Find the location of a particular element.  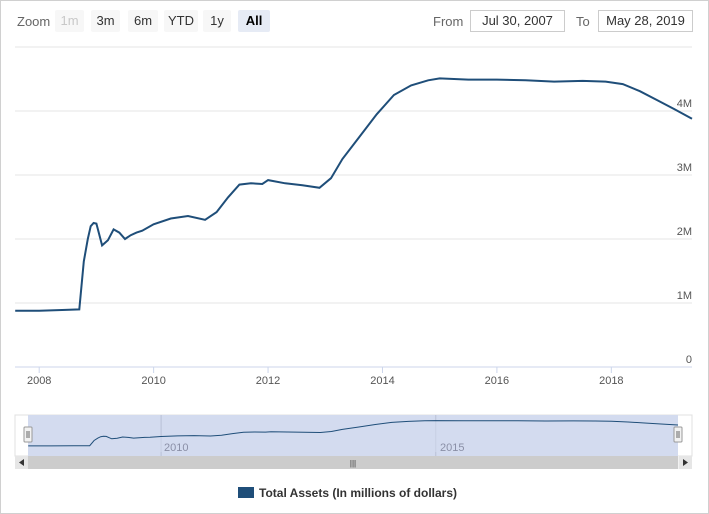

legend-label: Total Assets (In millions of dollars) is located at coordinates (358, 493).